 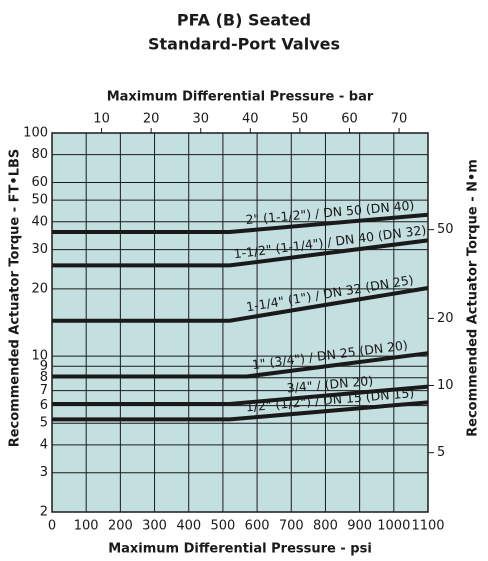 I want to click on y-tick-label: 4, so click(x=44, y=444).